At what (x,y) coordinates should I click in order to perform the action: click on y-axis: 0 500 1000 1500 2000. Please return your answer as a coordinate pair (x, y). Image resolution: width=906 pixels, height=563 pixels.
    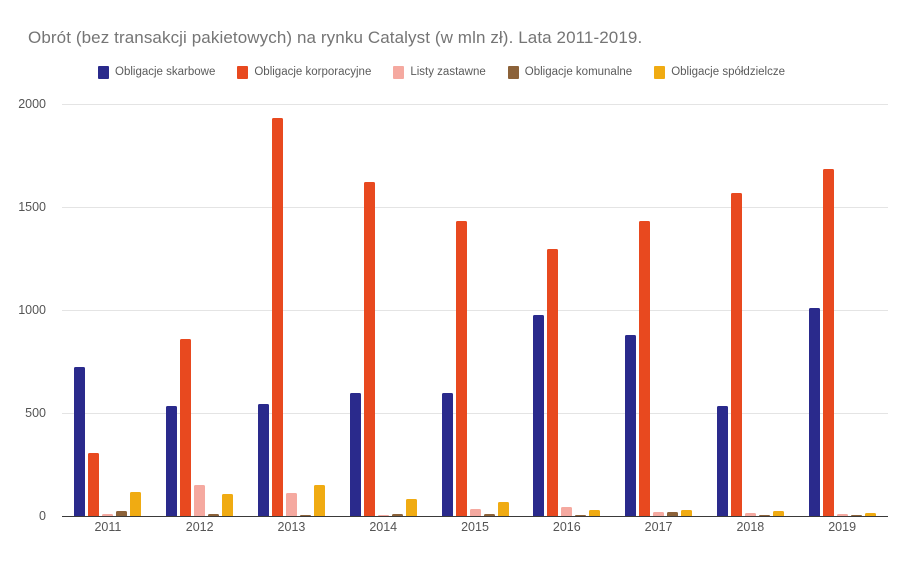
    Looking at the image, I should click on (27, 310).